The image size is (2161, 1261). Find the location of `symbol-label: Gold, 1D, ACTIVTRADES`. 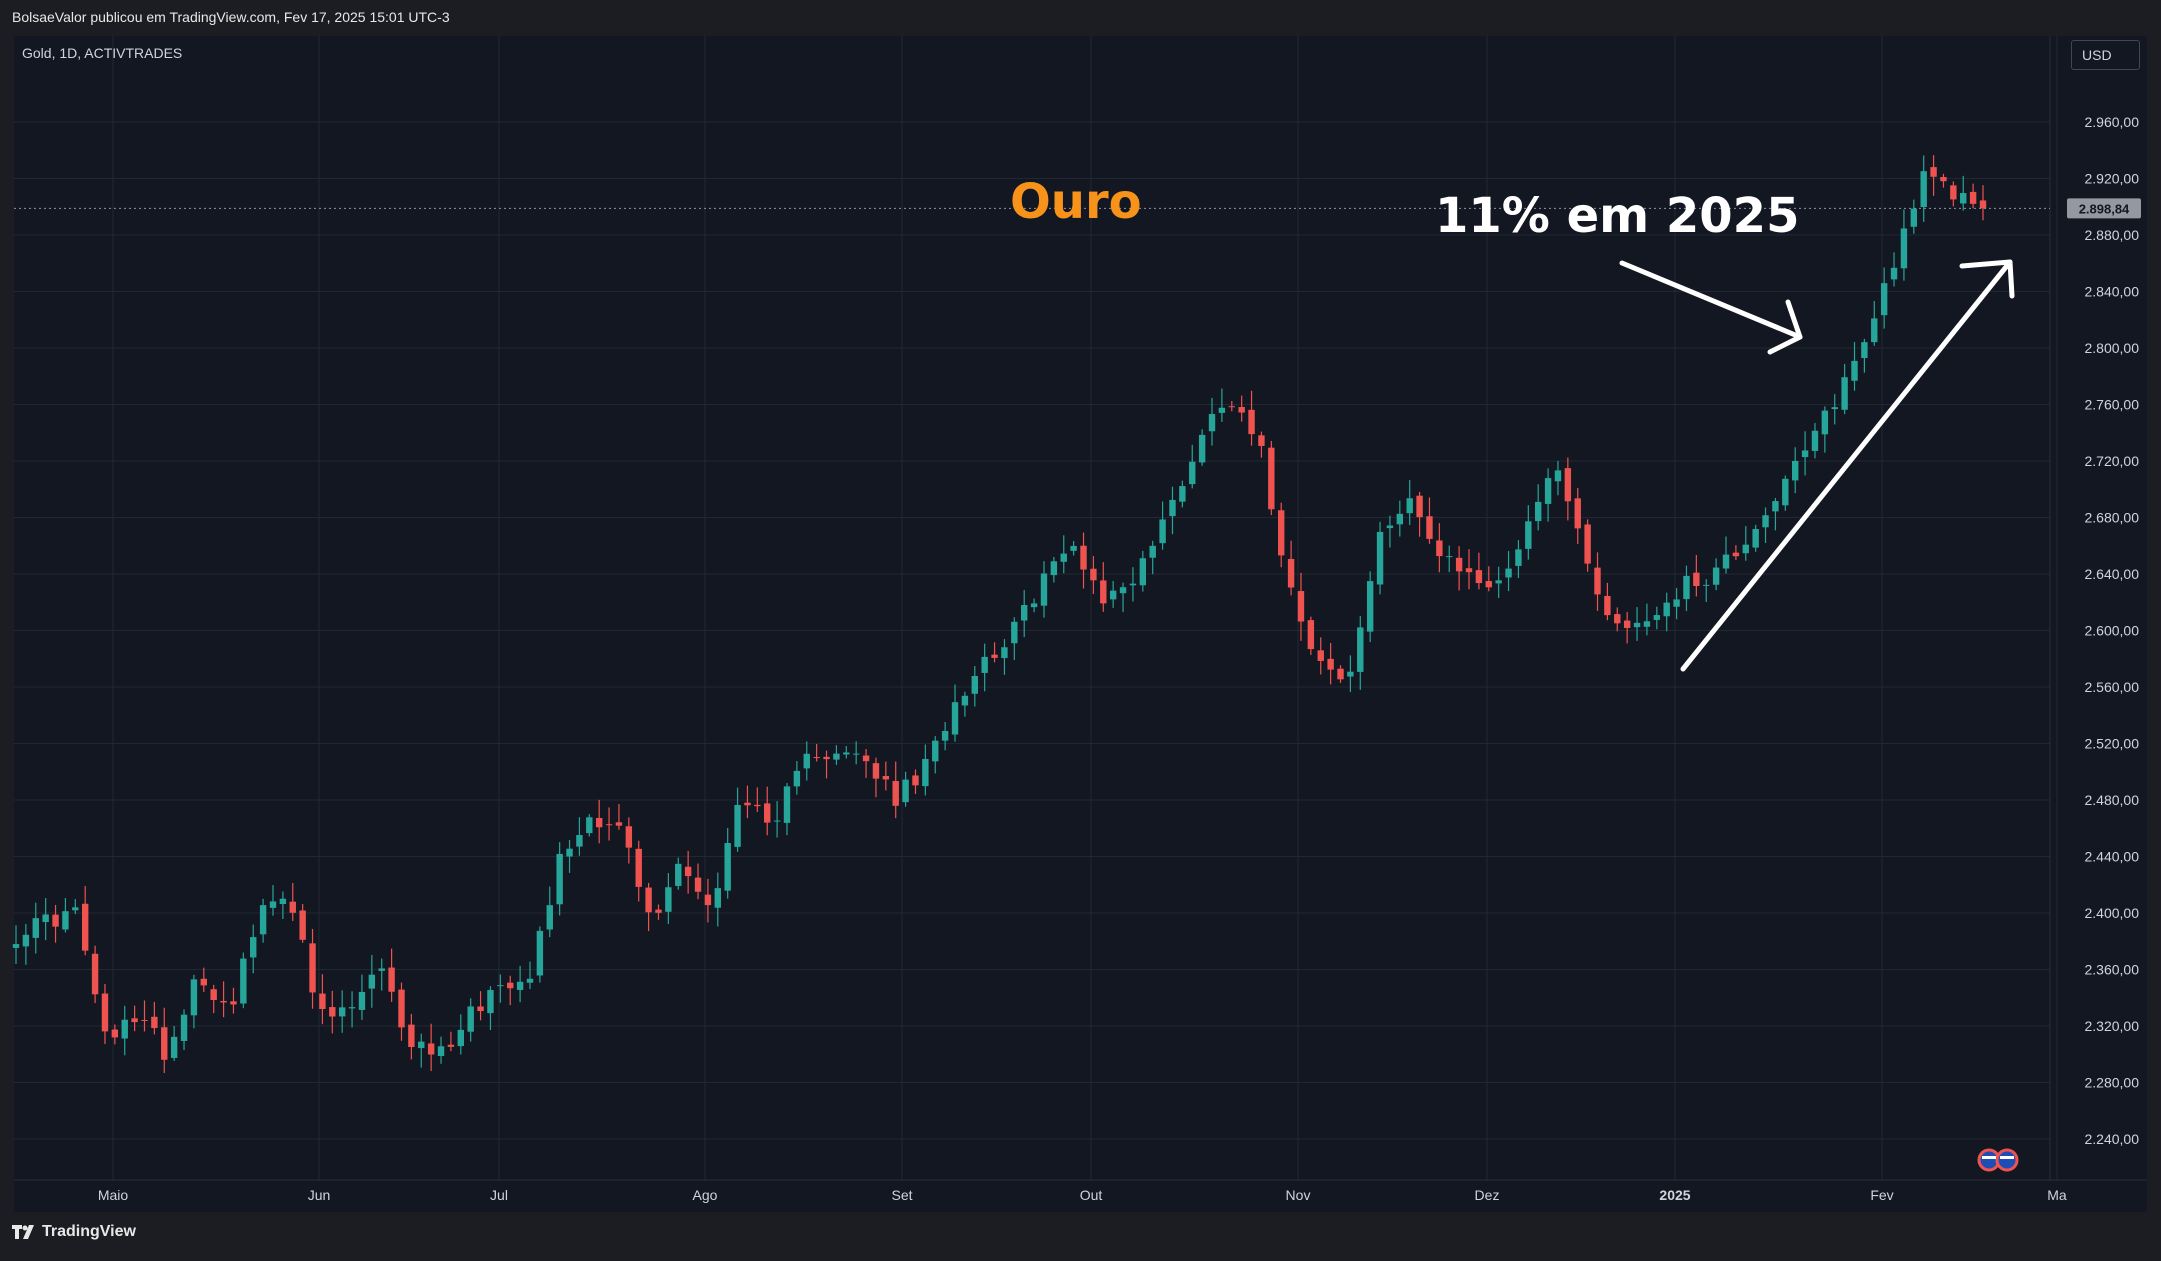

symbol-label: Gold, 1D, ACTIVTRADES is located at coordinates (102, 53).